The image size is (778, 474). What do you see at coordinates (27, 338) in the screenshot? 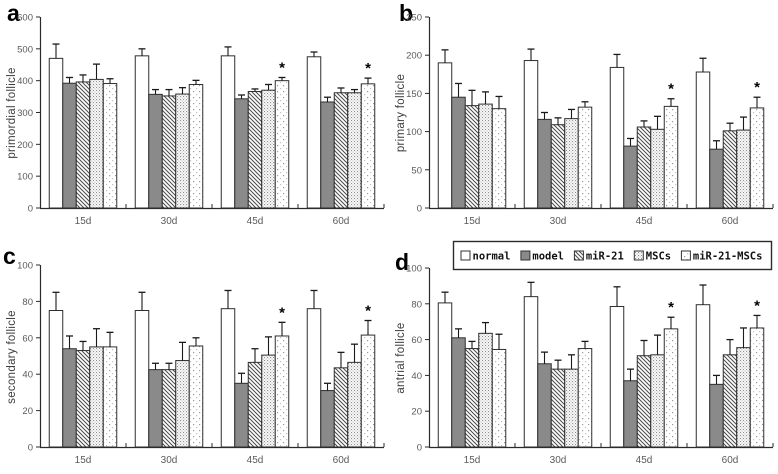
I see `y-tick-label: 60` at bounding box center [27, 338].